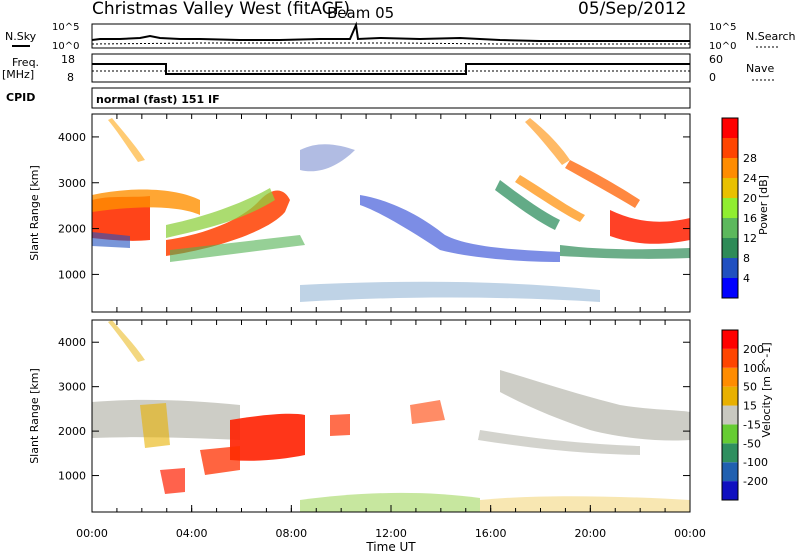  Describe the element at coordinates (722, 46) in the screenshot. I see `nsearch-tick-bottom: 10^0` at that location.